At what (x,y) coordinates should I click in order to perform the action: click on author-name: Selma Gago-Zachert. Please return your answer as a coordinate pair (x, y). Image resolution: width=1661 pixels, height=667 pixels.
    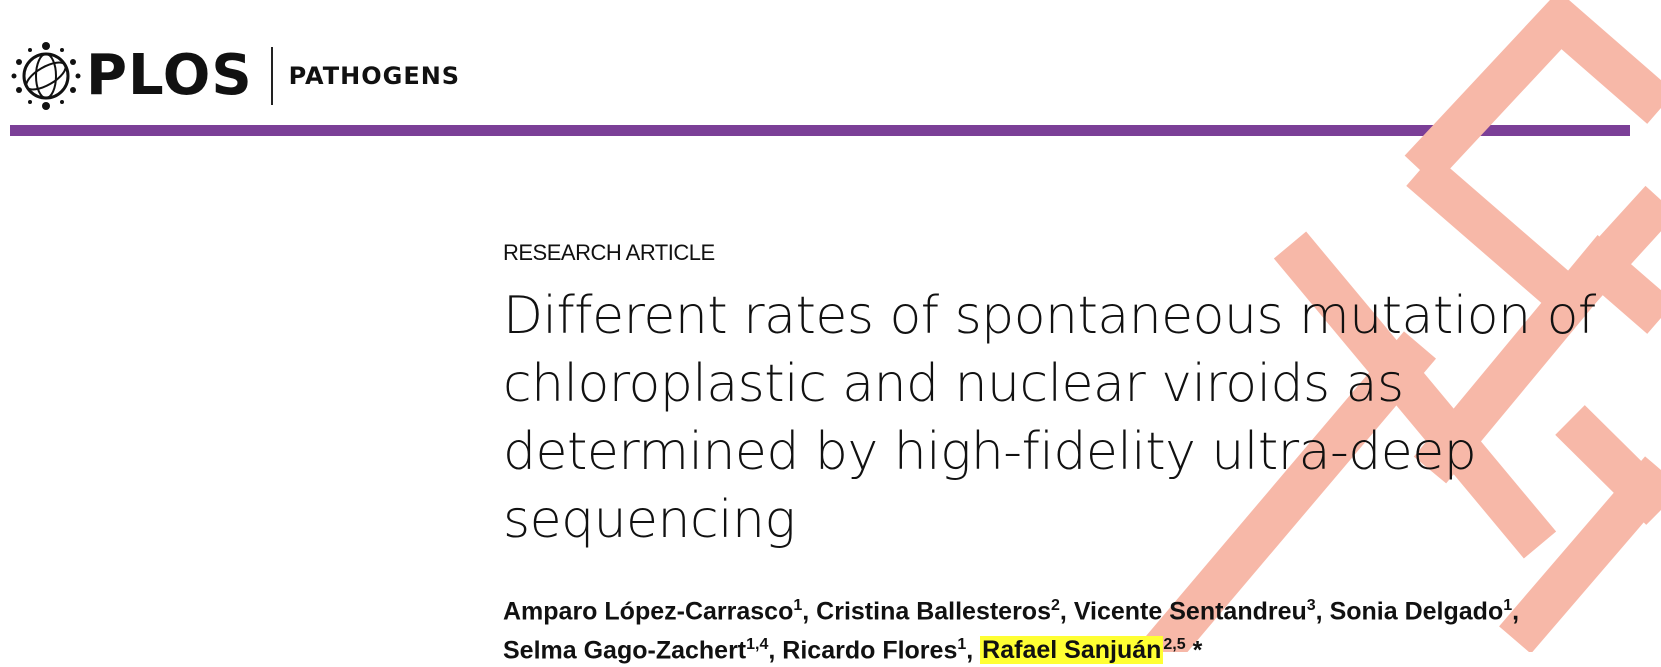
    Looking at the image, I should click on (625, 650).